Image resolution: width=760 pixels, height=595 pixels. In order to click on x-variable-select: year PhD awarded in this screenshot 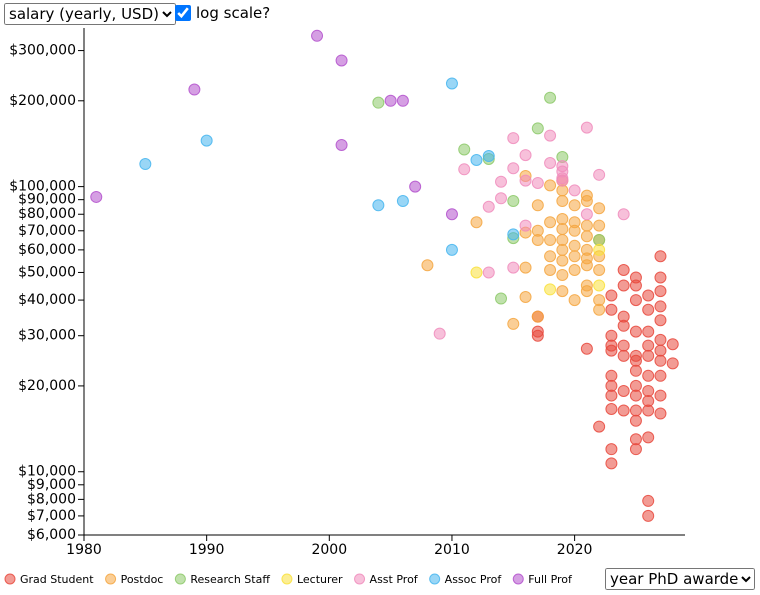, I will do `click(680, 579)`.